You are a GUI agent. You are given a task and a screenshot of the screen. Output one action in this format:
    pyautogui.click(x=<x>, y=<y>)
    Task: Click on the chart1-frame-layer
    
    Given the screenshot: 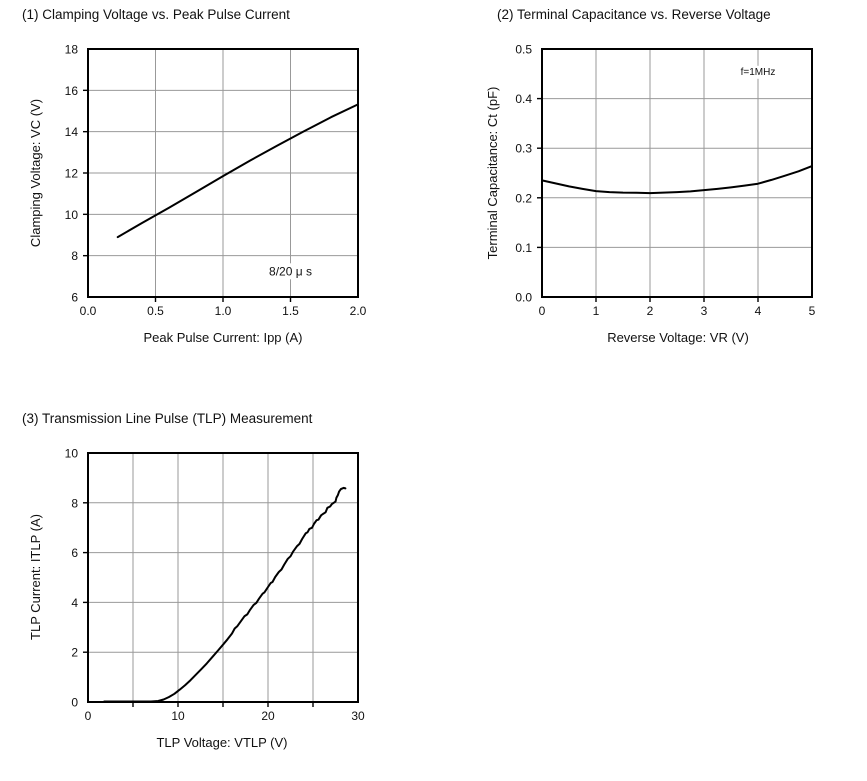 What is the action you would take?
    pyautogui.click(x=221, y=175)
    